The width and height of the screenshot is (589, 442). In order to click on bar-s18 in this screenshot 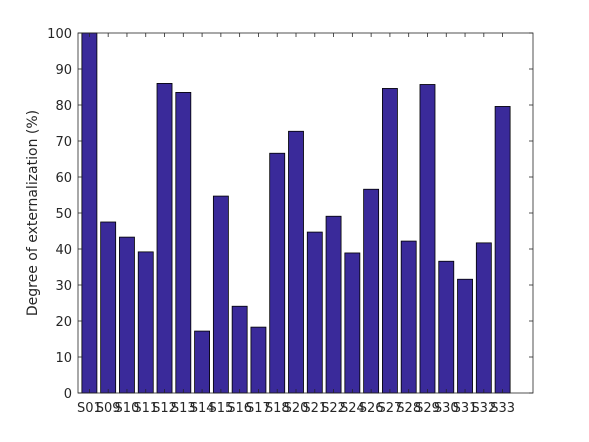, I will do `click(277, 273)`.